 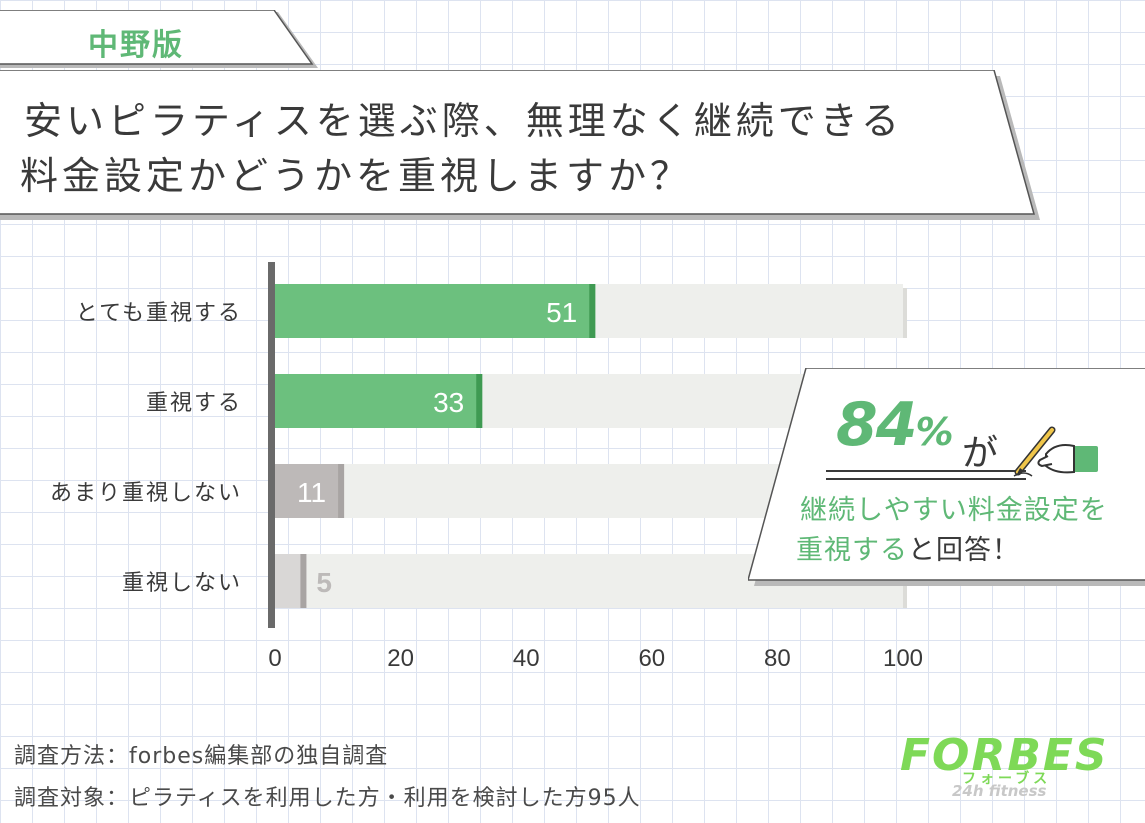 I want to click on x-tick-label: 0, so click(x=274, y=658).